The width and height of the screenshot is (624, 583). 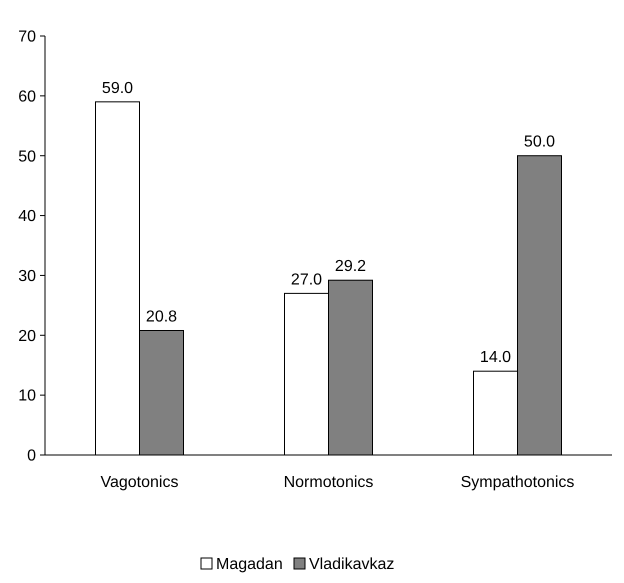 What do you see at coordinates (27, 37) in the screenshot?
I see `y-tick-label: 70` at bounding box center [27, 37].